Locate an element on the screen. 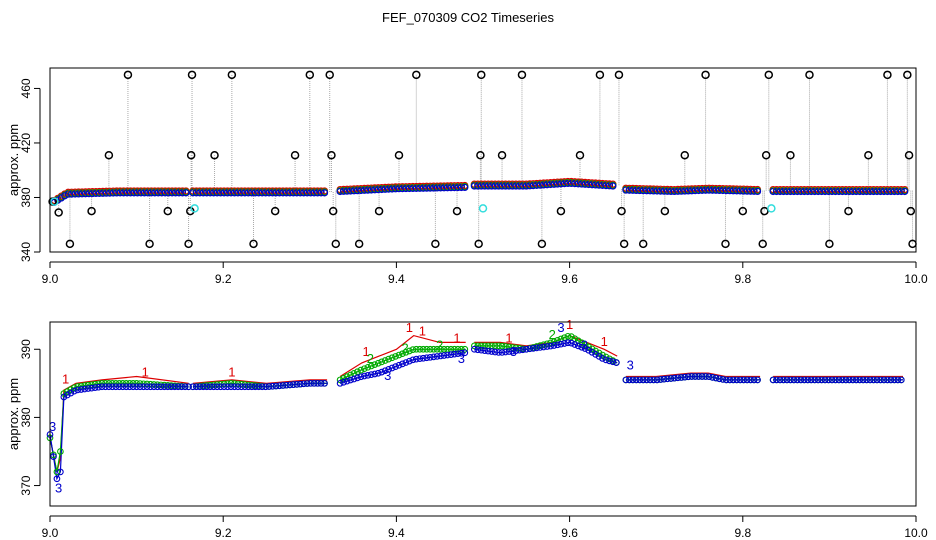 The image size is (936, 540). bottom-x-tick-label: 9.2 is located at coordinates (223, 533).